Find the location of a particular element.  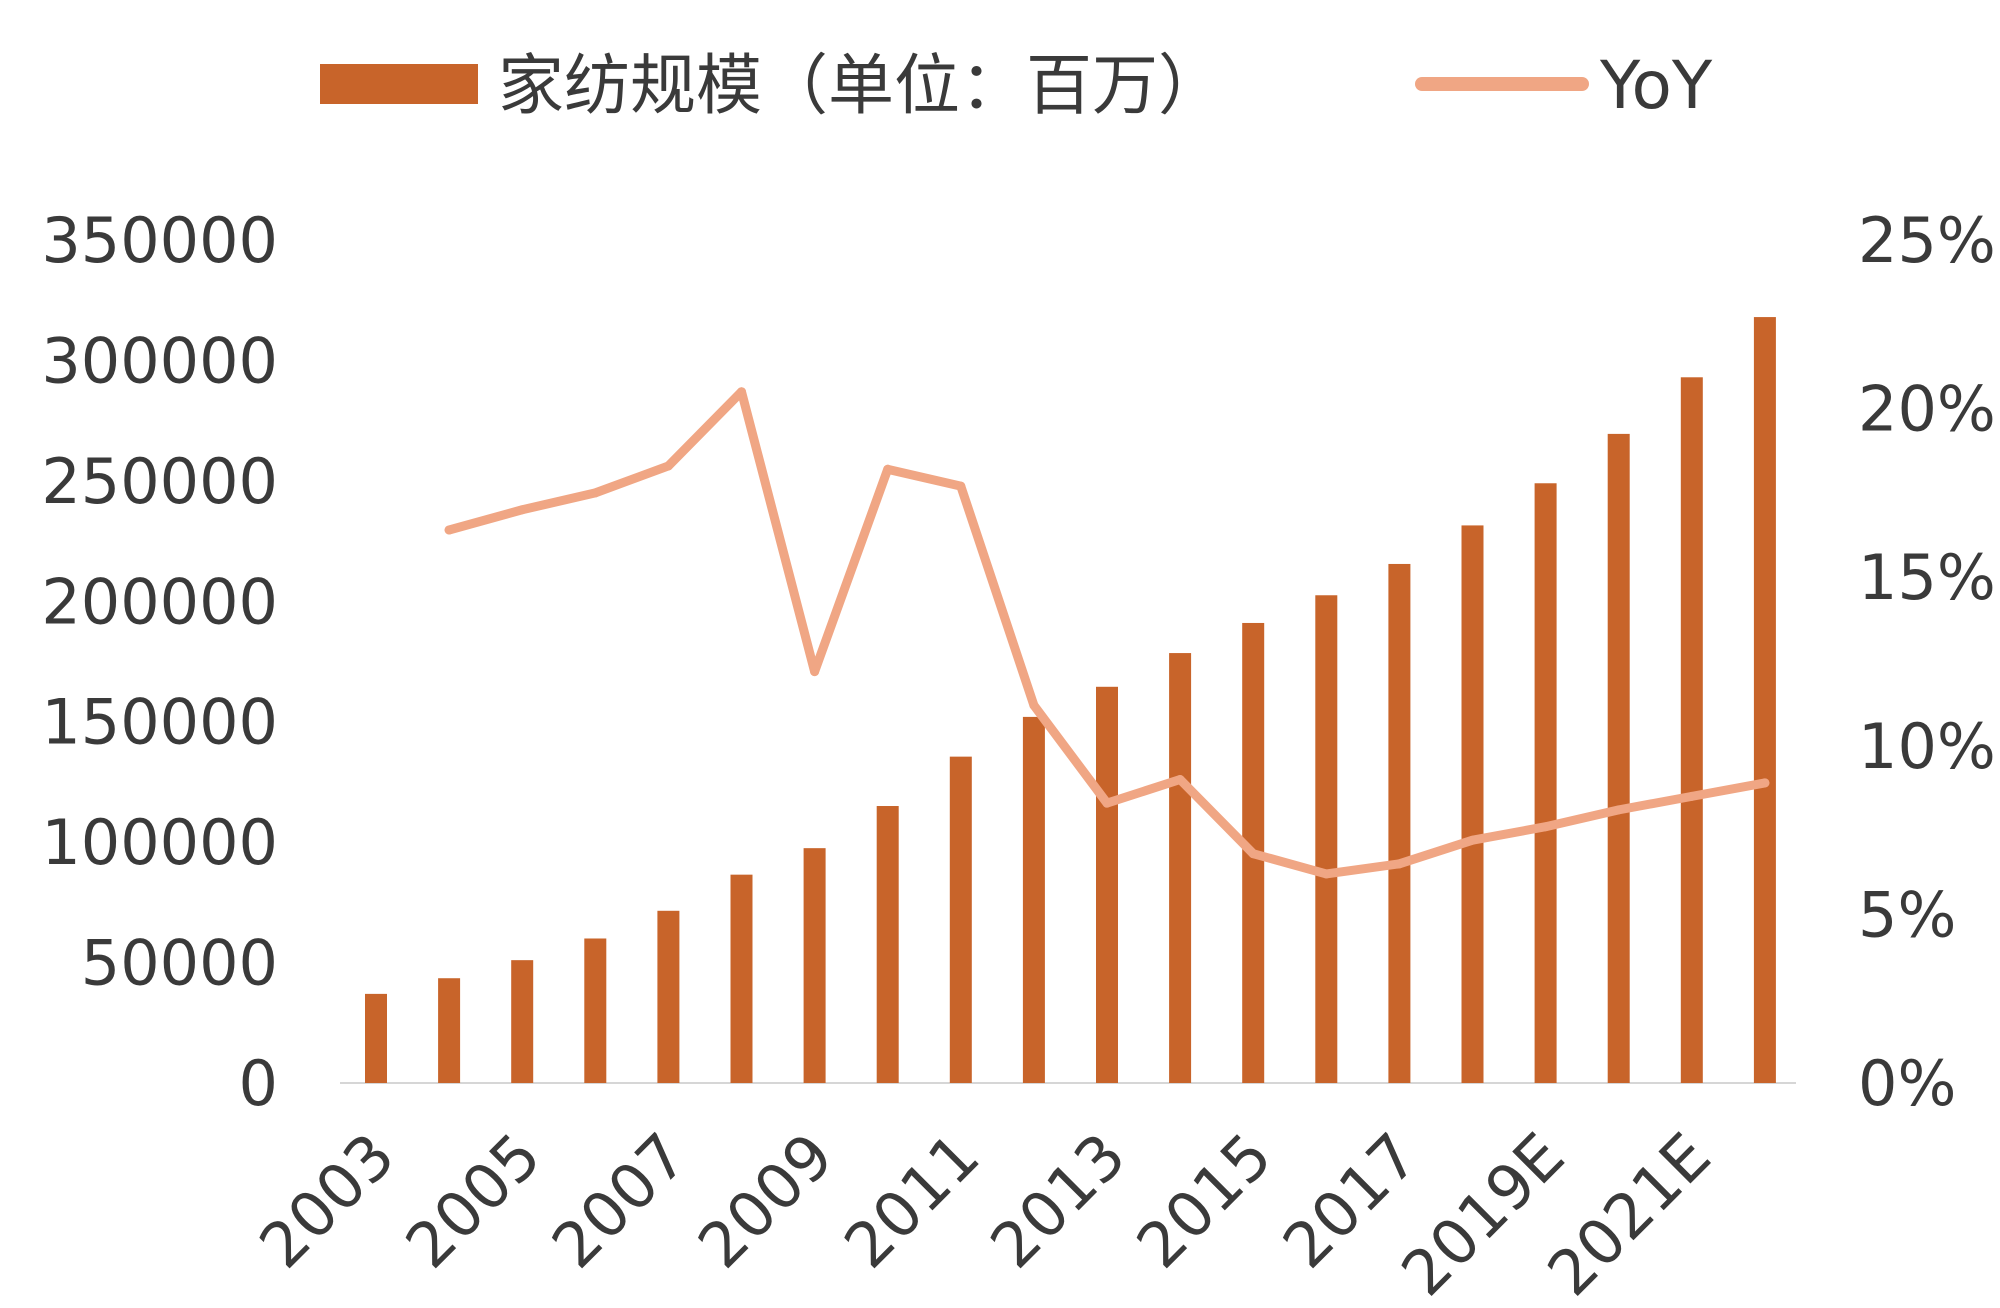

legend-bar-label: 家纺规模（单位：百万） is located at coordinates (861, 85).